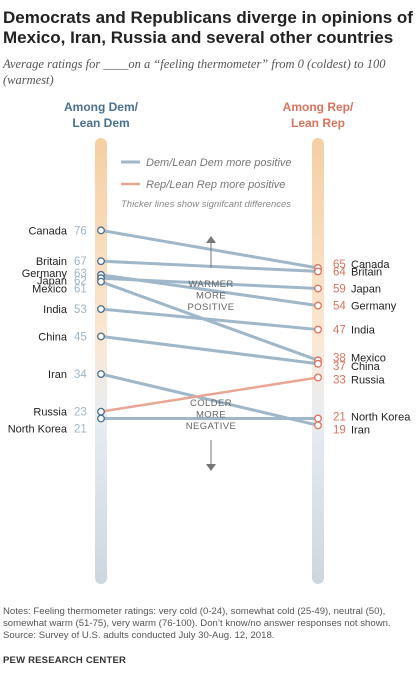  What do you see at coordinates (209, 394) in the screenshot?
I see `slope-line-russia` at bounding box center [209, 394].